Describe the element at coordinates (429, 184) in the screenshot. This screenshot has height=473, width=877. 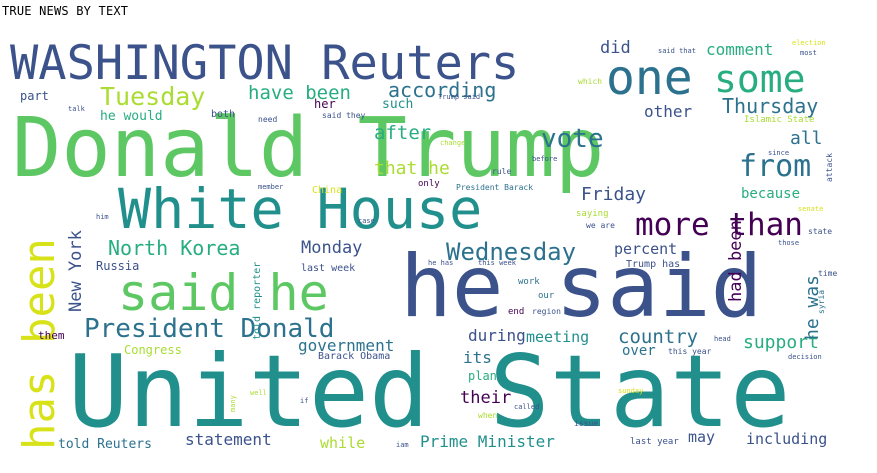
I see `word-only: only` at that location.